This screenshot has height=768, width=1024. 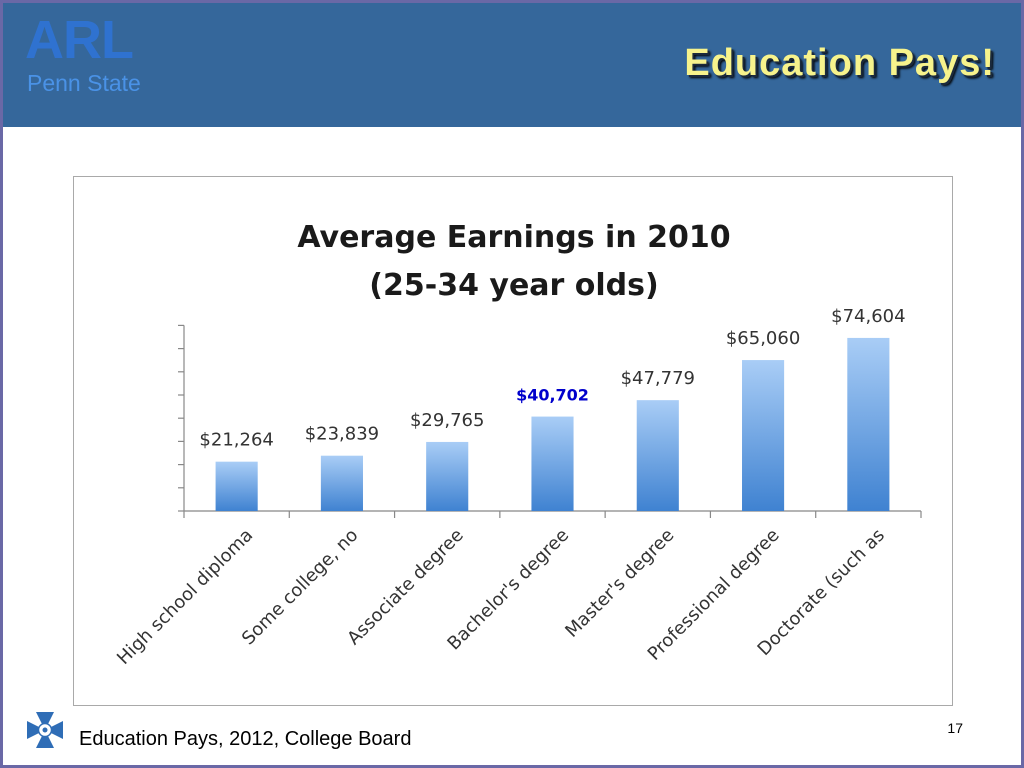 What do you see at coordinates (245, 739) in the screenshot?
I see `source-citation: Education Pays, 2012, College Board` at bounding box center [245, 739].